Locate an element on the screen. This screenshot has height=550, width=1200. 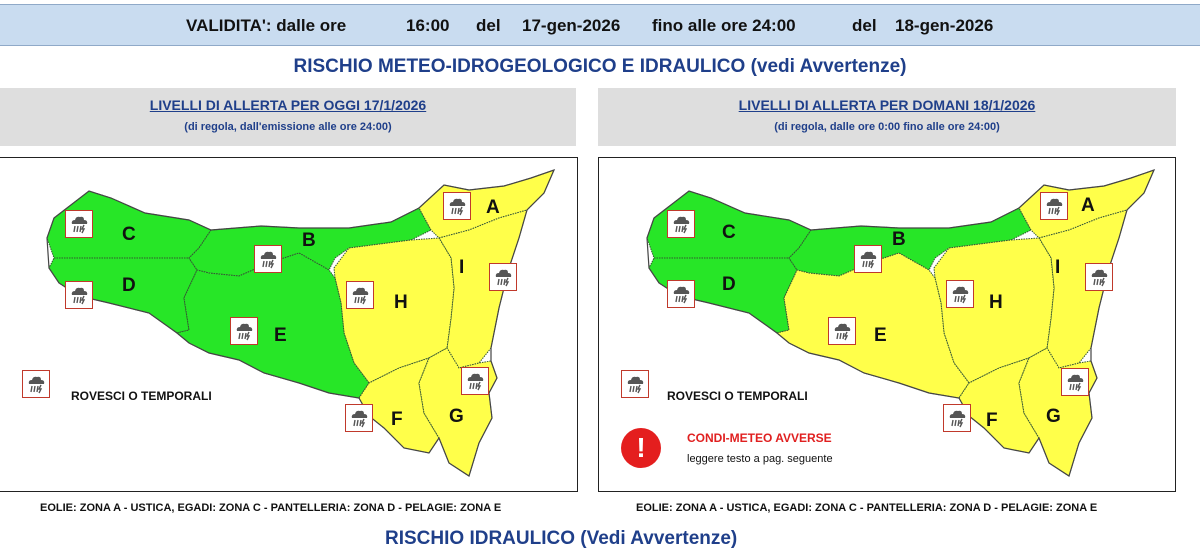
validity-until: fino alle ore 24:00 is located at coordinates (724, 25).